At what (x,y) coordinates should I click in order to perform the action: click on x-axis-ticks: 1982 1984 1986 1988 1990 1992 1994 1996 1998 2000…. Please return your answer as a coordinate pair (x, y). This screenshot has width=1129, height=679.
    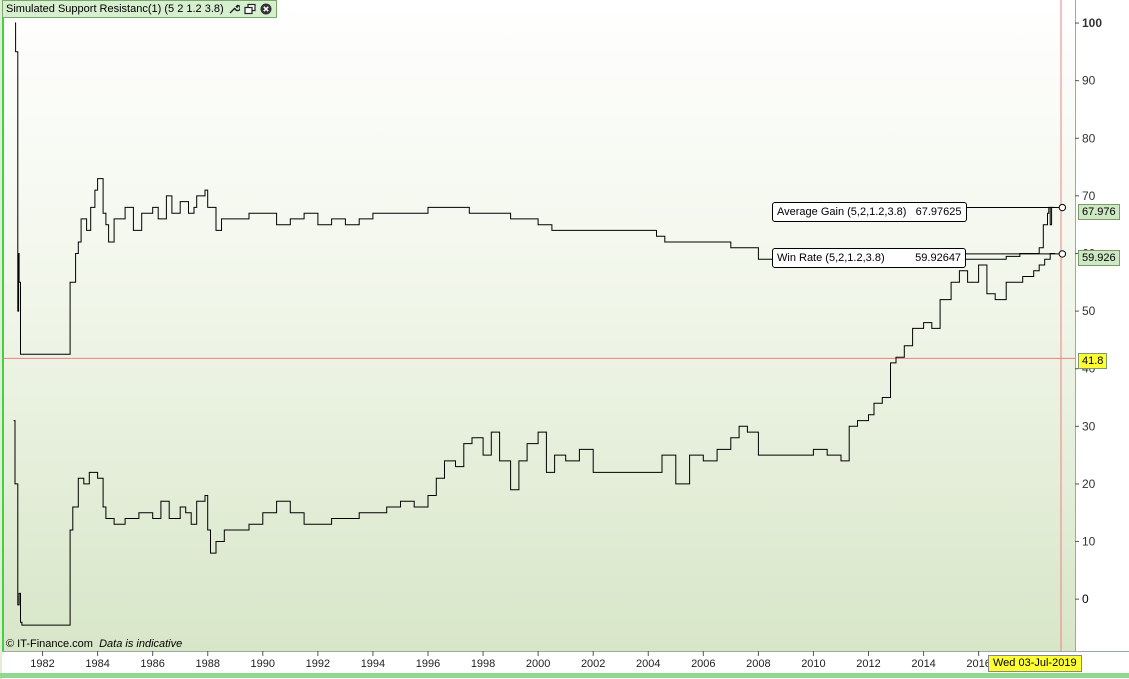
    Looking at the image, I should click on (510, 660).